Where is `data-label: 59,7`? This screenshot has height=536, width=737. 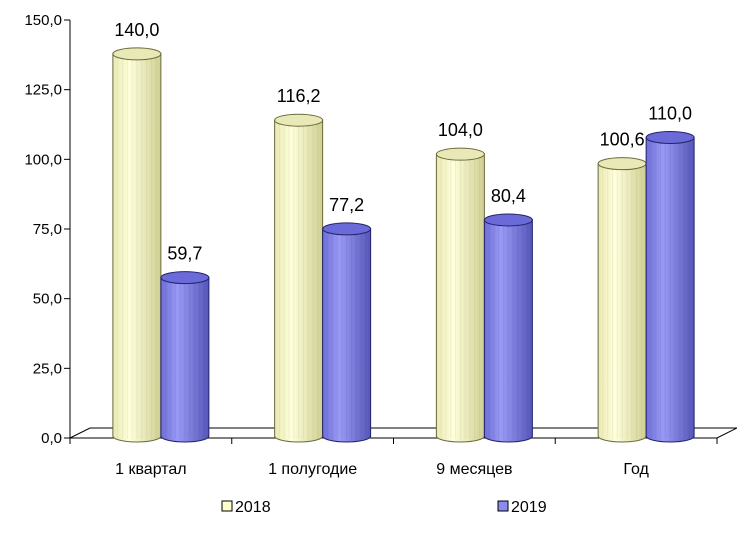 data-label: 59,7 is located at coordinates (184, 254).